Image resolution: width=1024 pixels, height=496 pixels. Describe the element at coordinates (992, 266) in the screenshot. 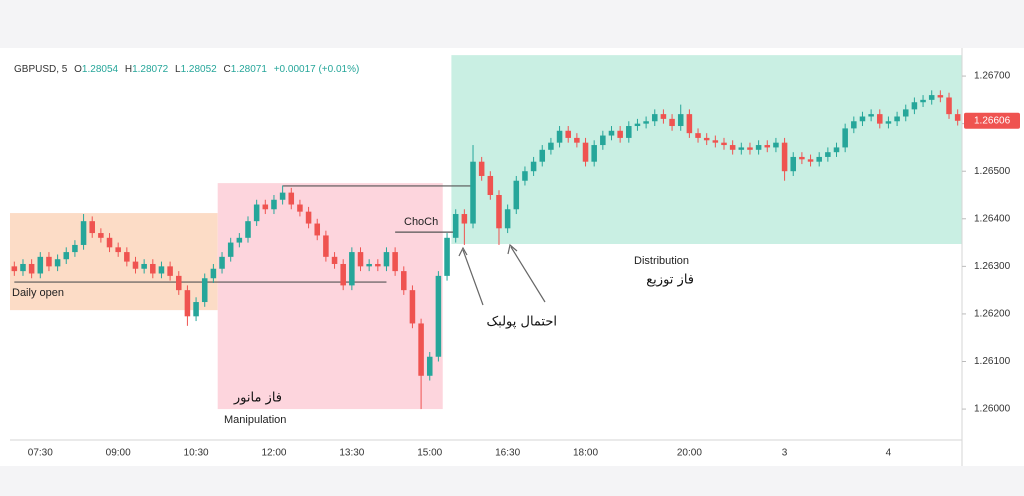

I see `y-tick-label: 1.26300` at that location.